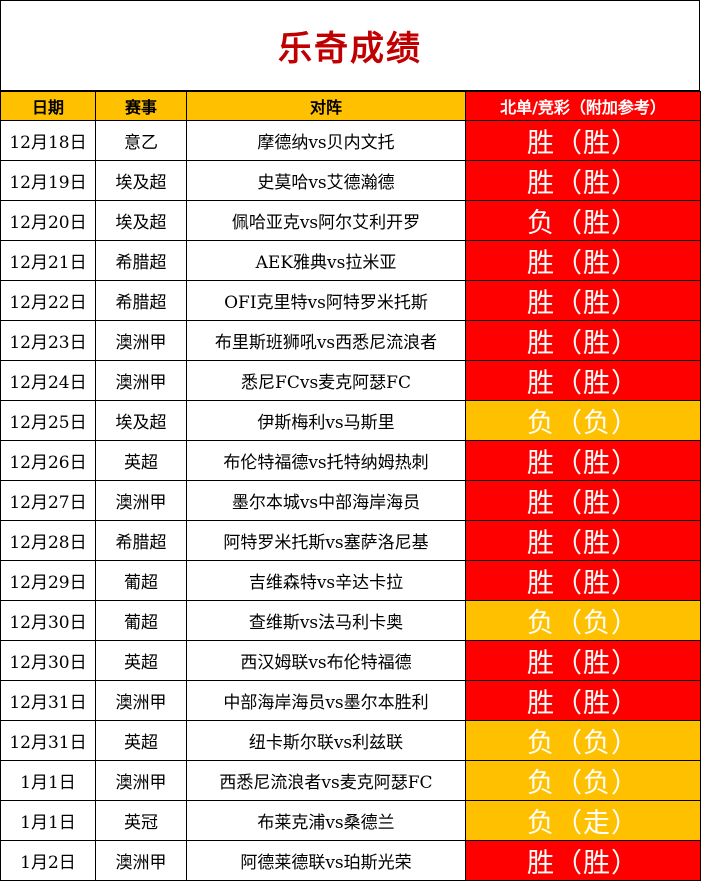  I want to click on table-row: 12月21日 希腊超 AEK雅典vs拉米亚 胜（胜）, so click(350, 260).